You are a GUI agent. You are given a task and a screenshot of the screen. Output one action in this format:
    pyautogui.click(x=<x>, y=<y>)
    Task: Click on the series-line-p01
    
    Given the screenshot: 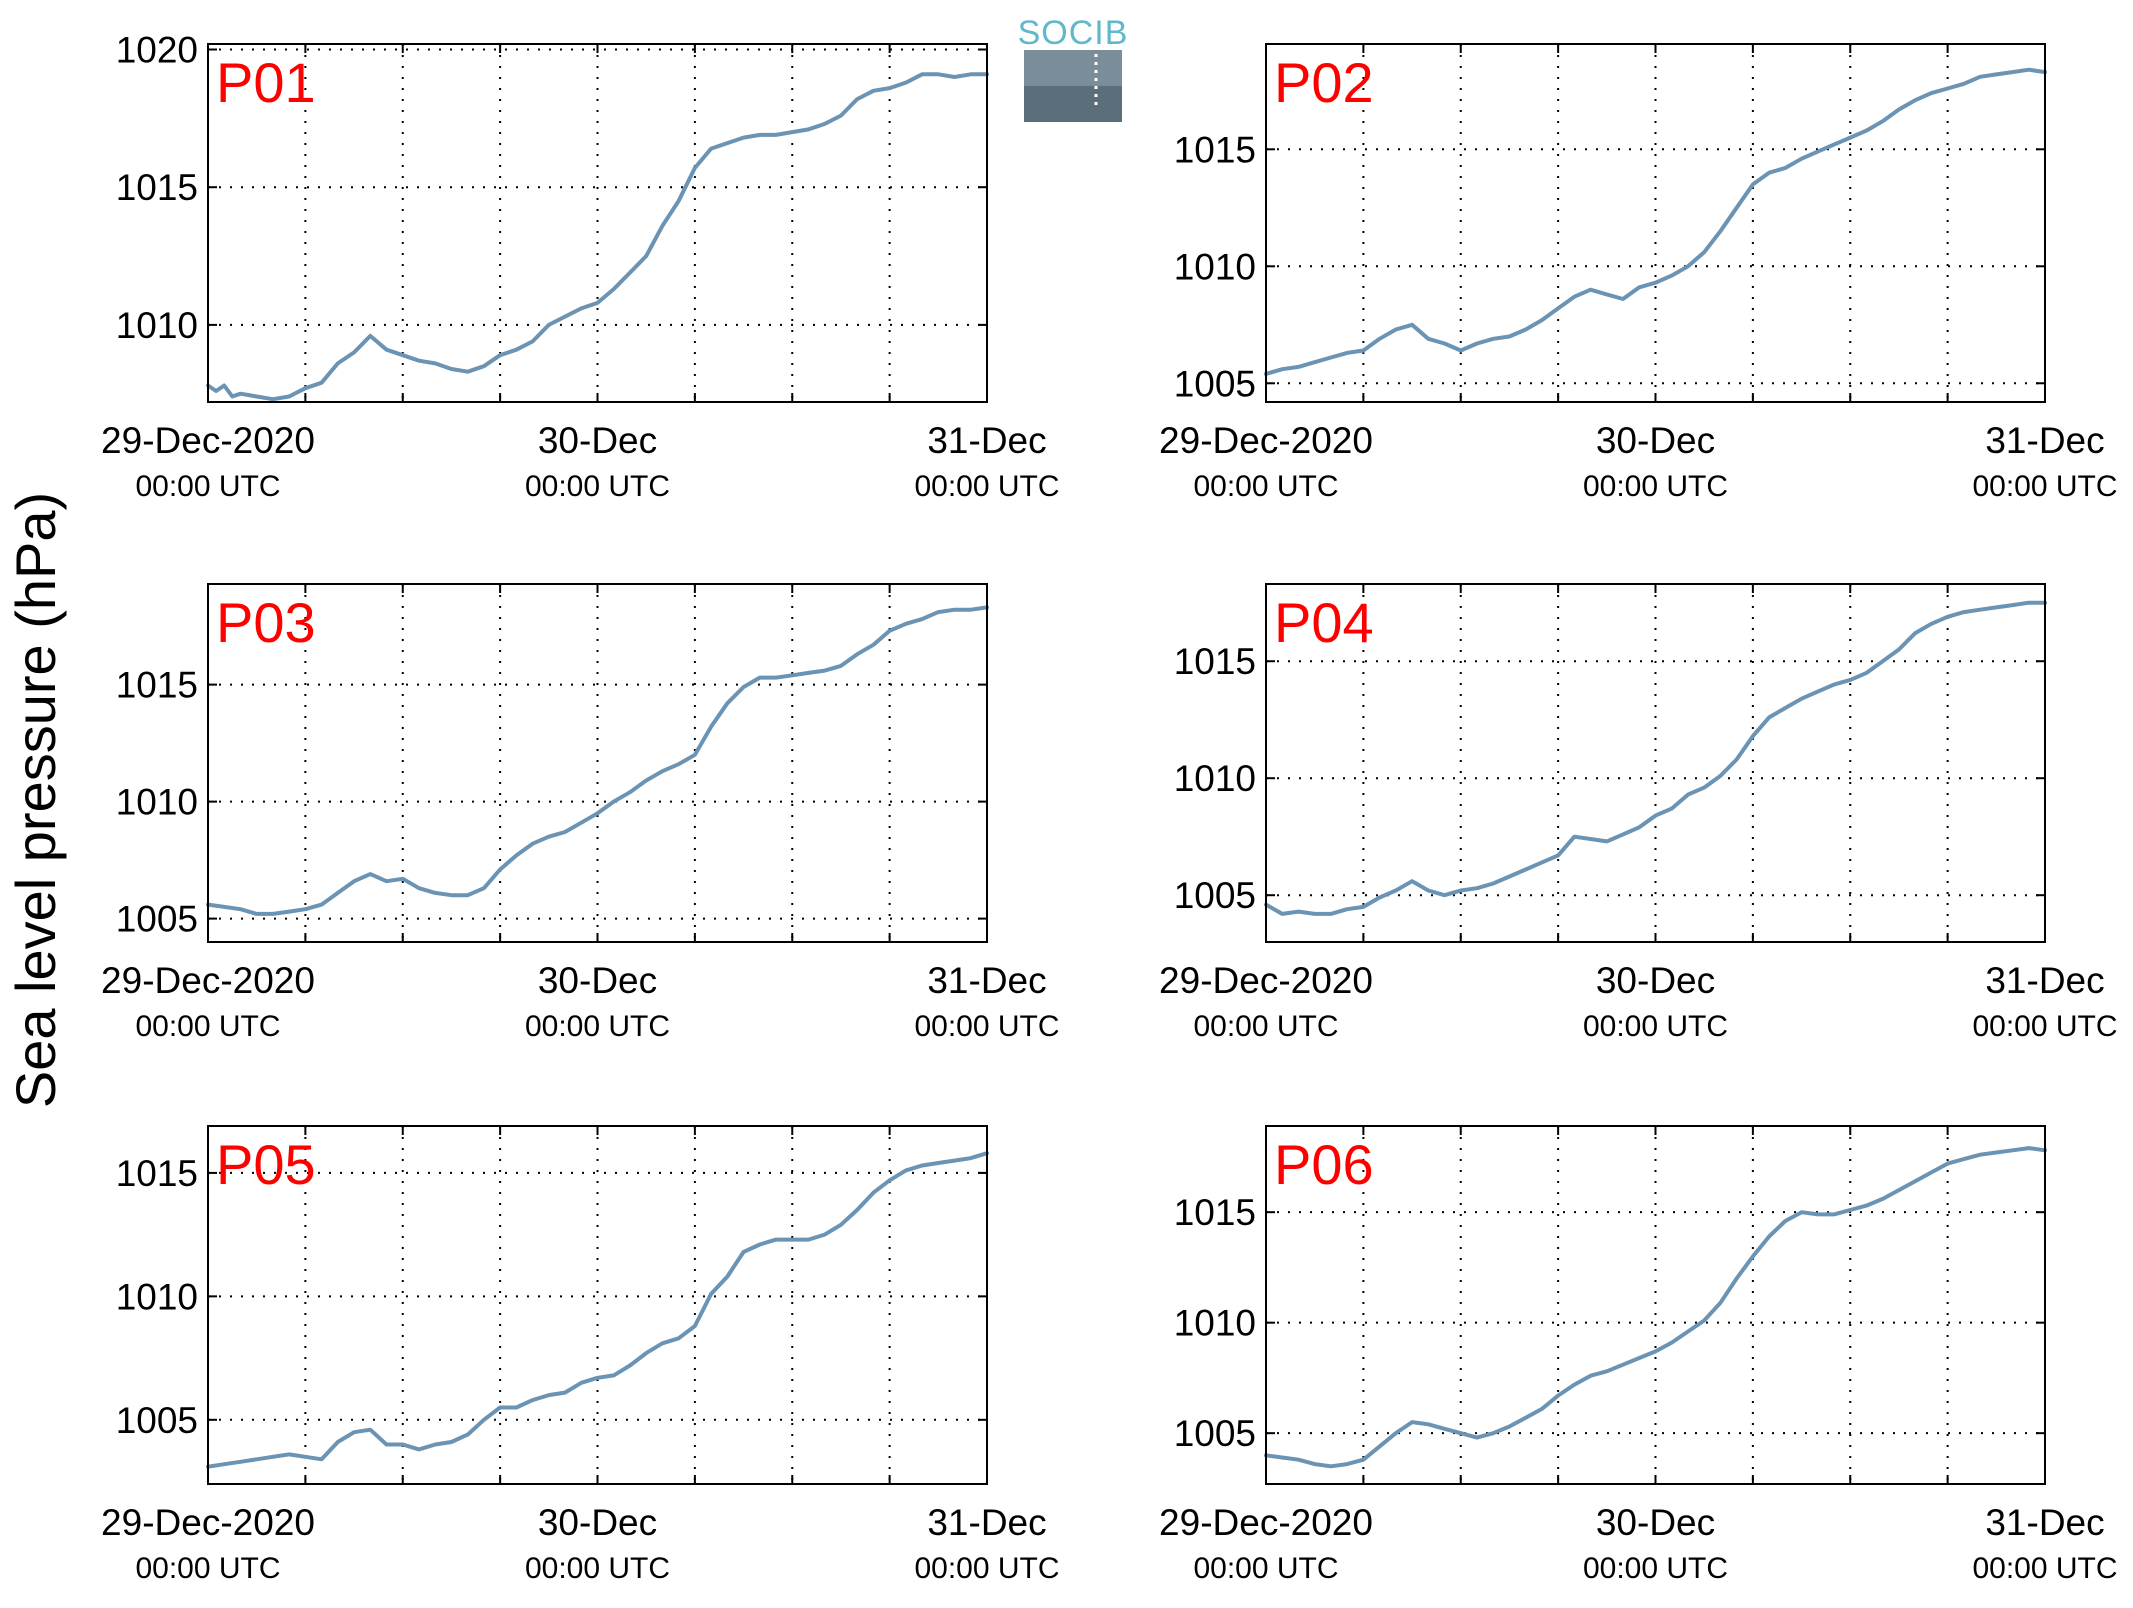 What is the action you would take?
    pyautogui.click(x=597, y=237)
    